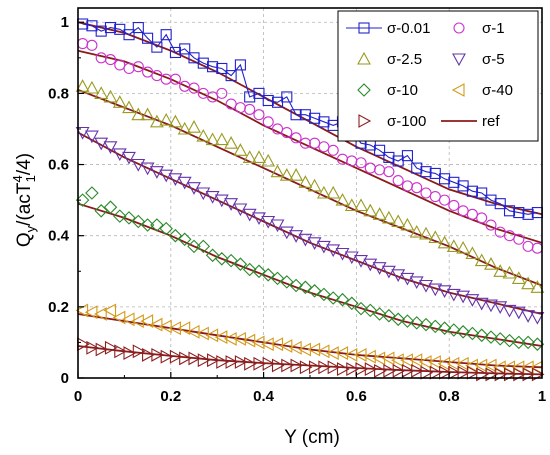 The image size is (550, 455). I want to click on legend-entry: σ-2.5, so click(389, 59).